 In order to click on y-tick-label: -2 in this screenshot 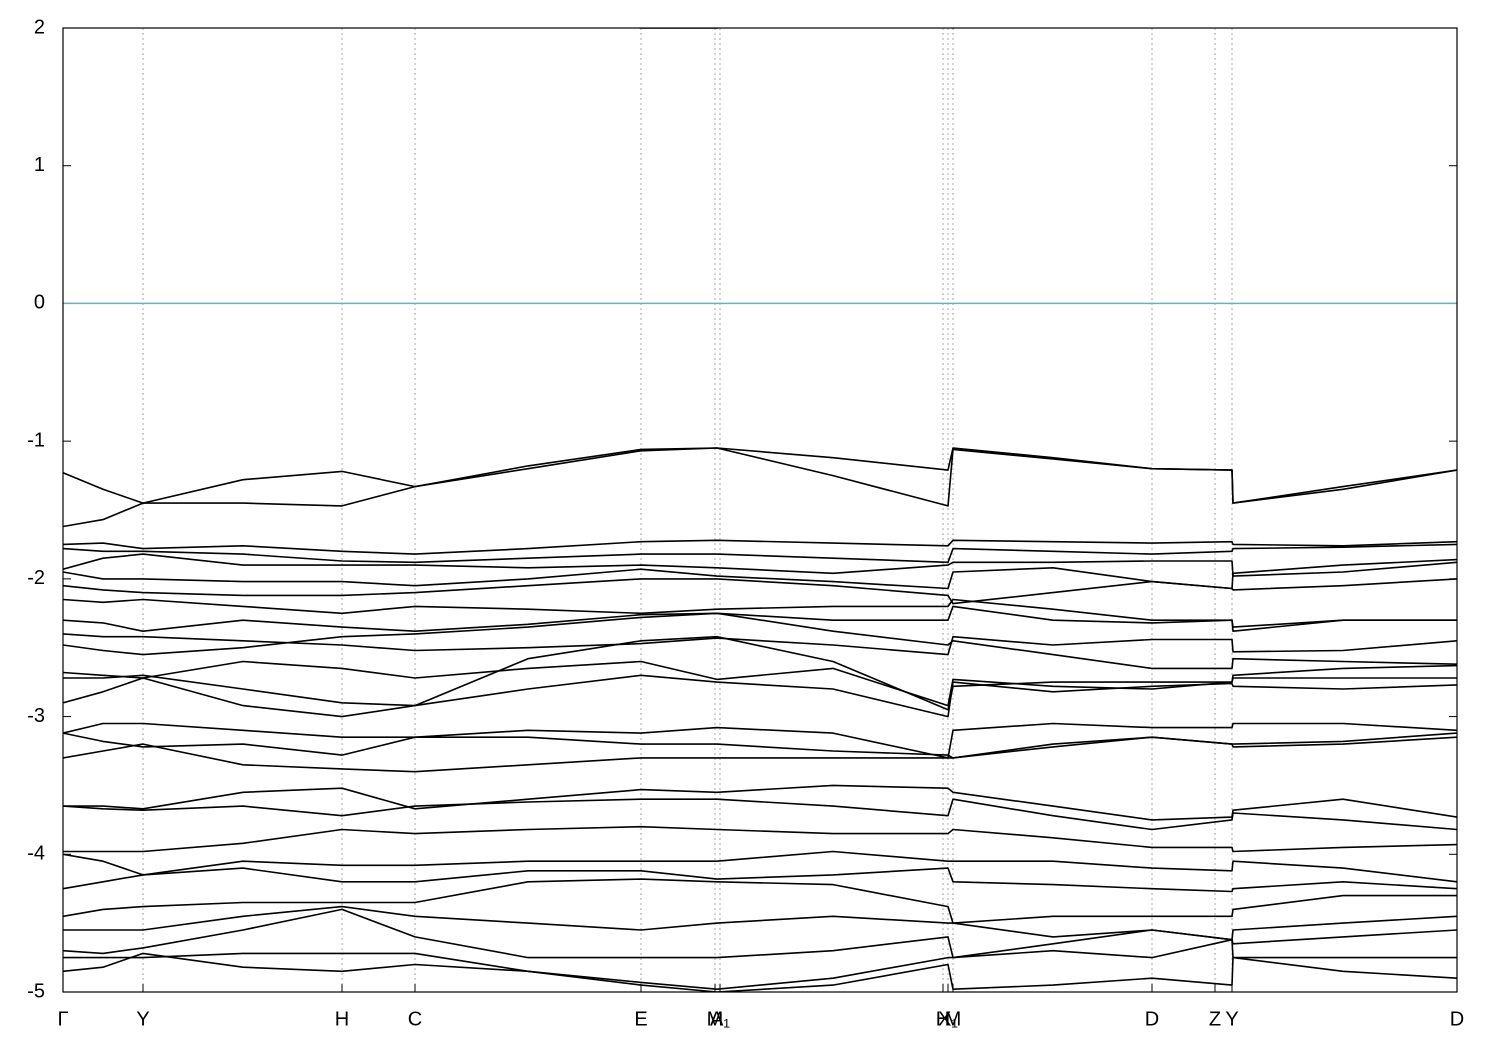, I will do `click(36, 578)`.